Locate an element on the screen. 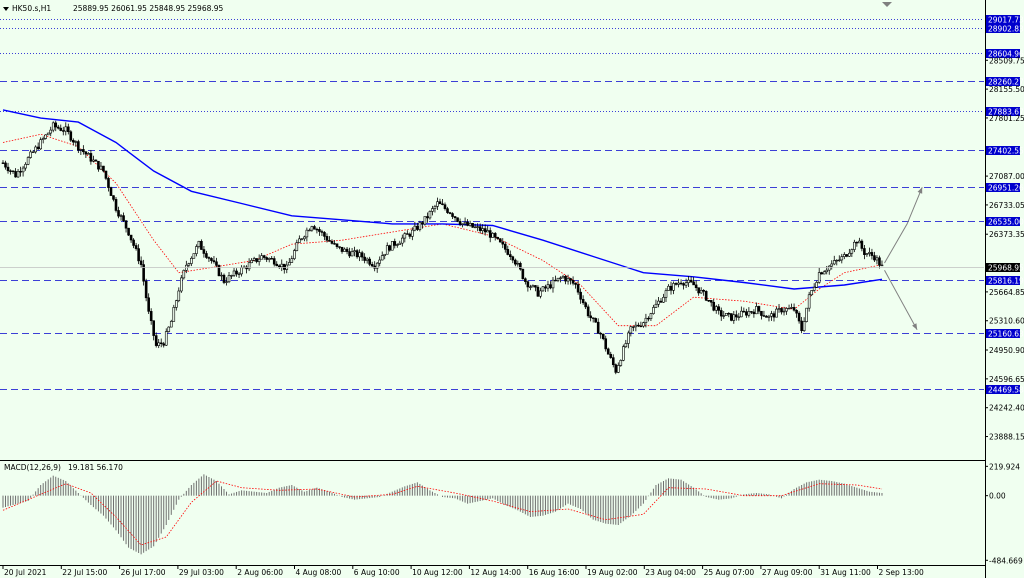  time-tick-label: 23 Aug 04:00 is located at coordinates (670, 572).